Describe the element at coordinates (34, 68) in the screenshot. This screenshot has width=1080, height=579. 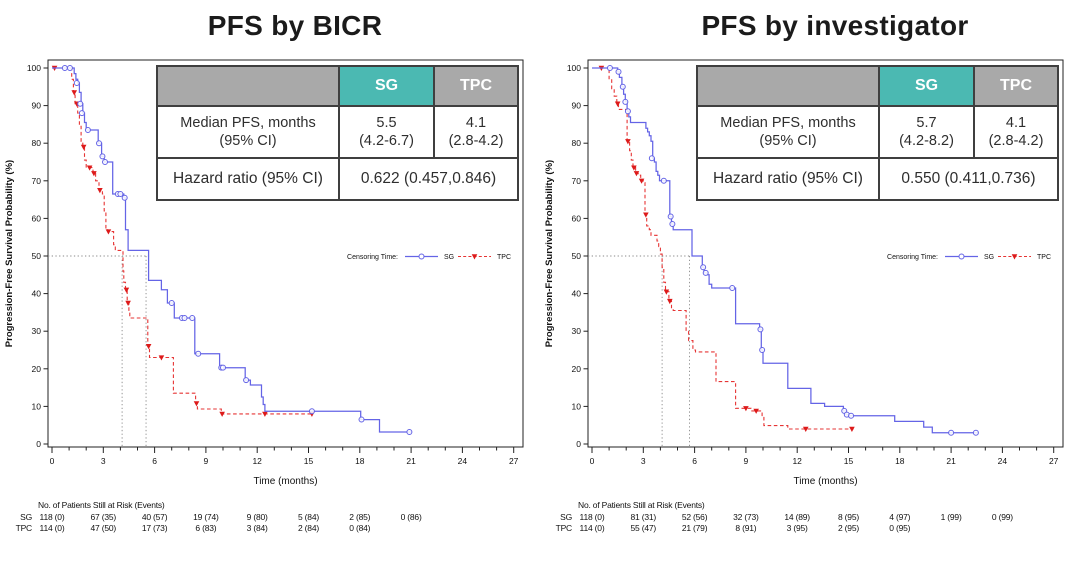
I see `y-tick-label: 100` at that location.